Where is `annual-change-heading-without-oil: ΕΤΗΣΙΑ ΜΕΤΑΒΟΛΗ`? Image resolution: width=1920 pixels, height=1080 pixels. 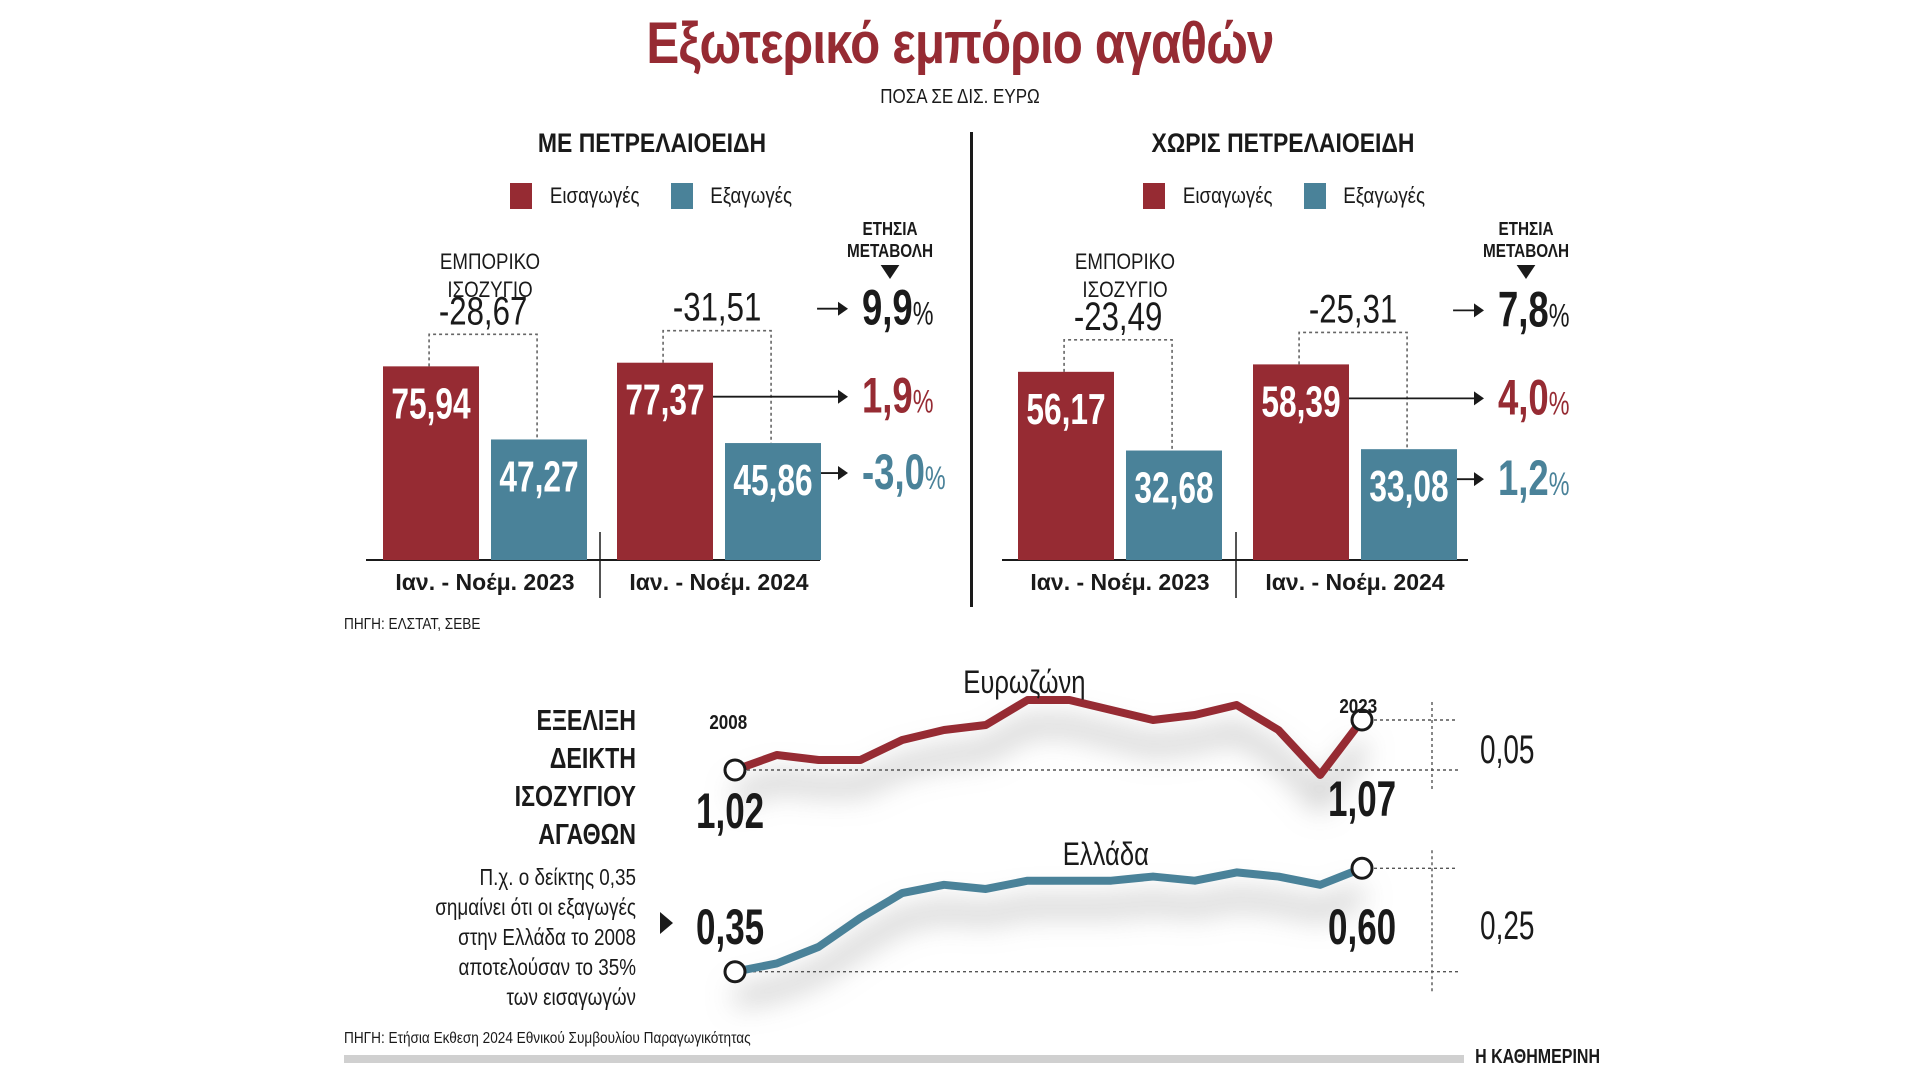 annual-change-heading-without-oil: ΕΤΗΣΙΑ ΜΕΤΑΒΟΛΗ is located at coordinates (1526, 248).